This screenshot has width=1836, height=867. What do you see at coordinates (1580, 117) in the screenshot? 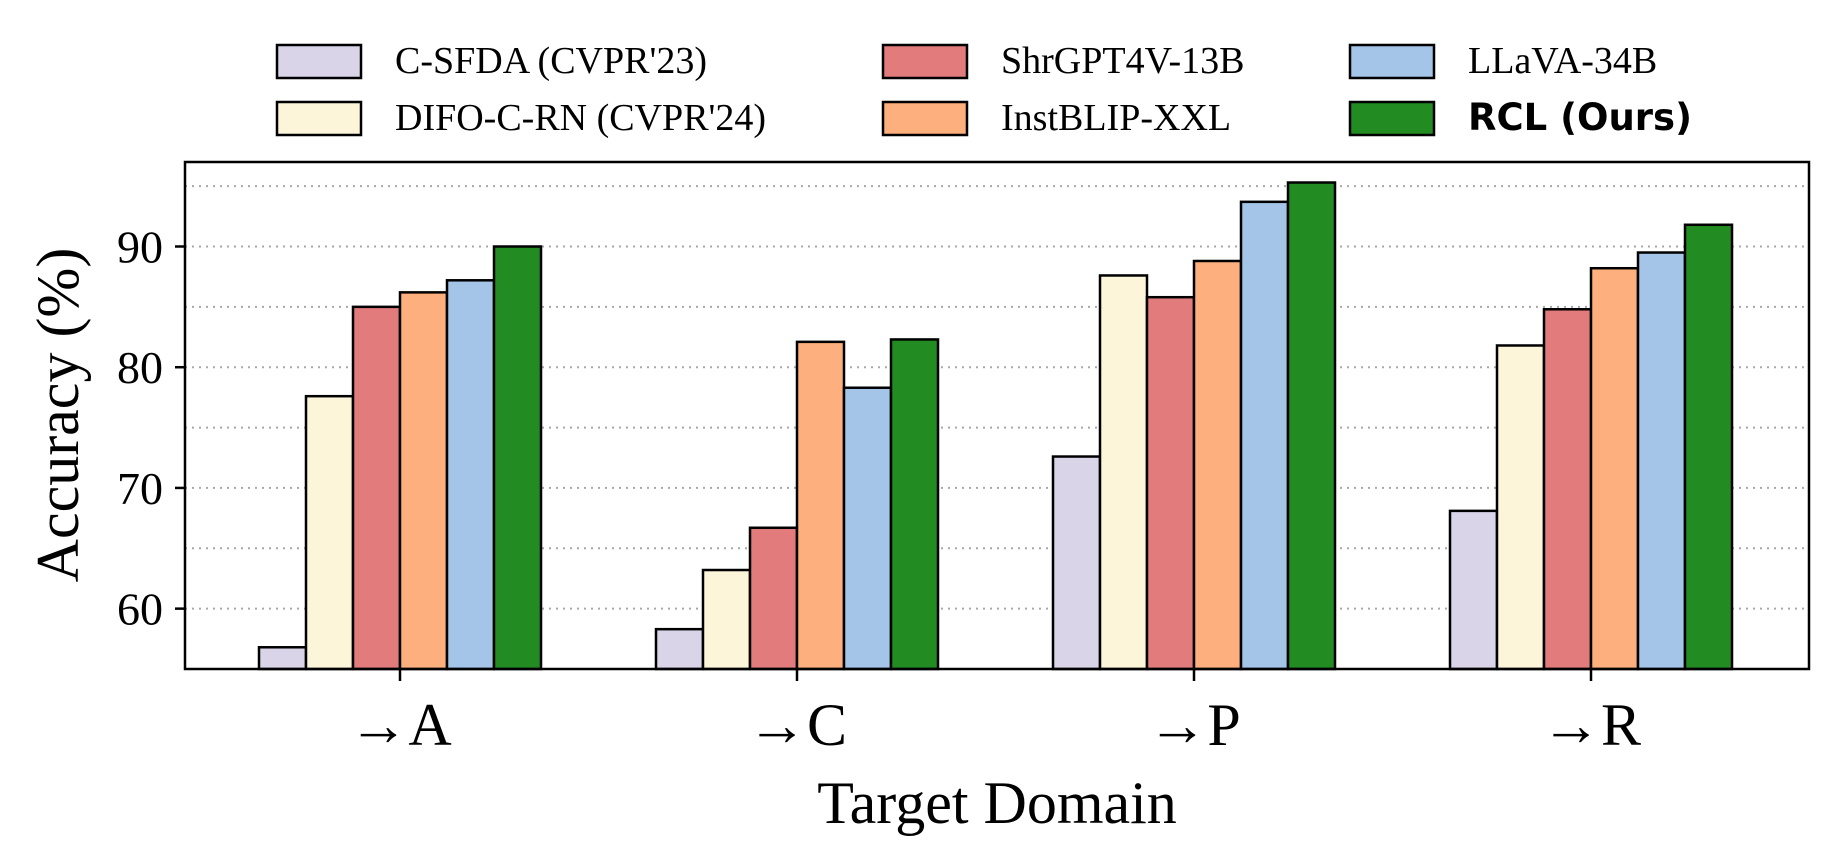
I see `legend-label: RCL (Ours)` at bounding box center [1580, 117].